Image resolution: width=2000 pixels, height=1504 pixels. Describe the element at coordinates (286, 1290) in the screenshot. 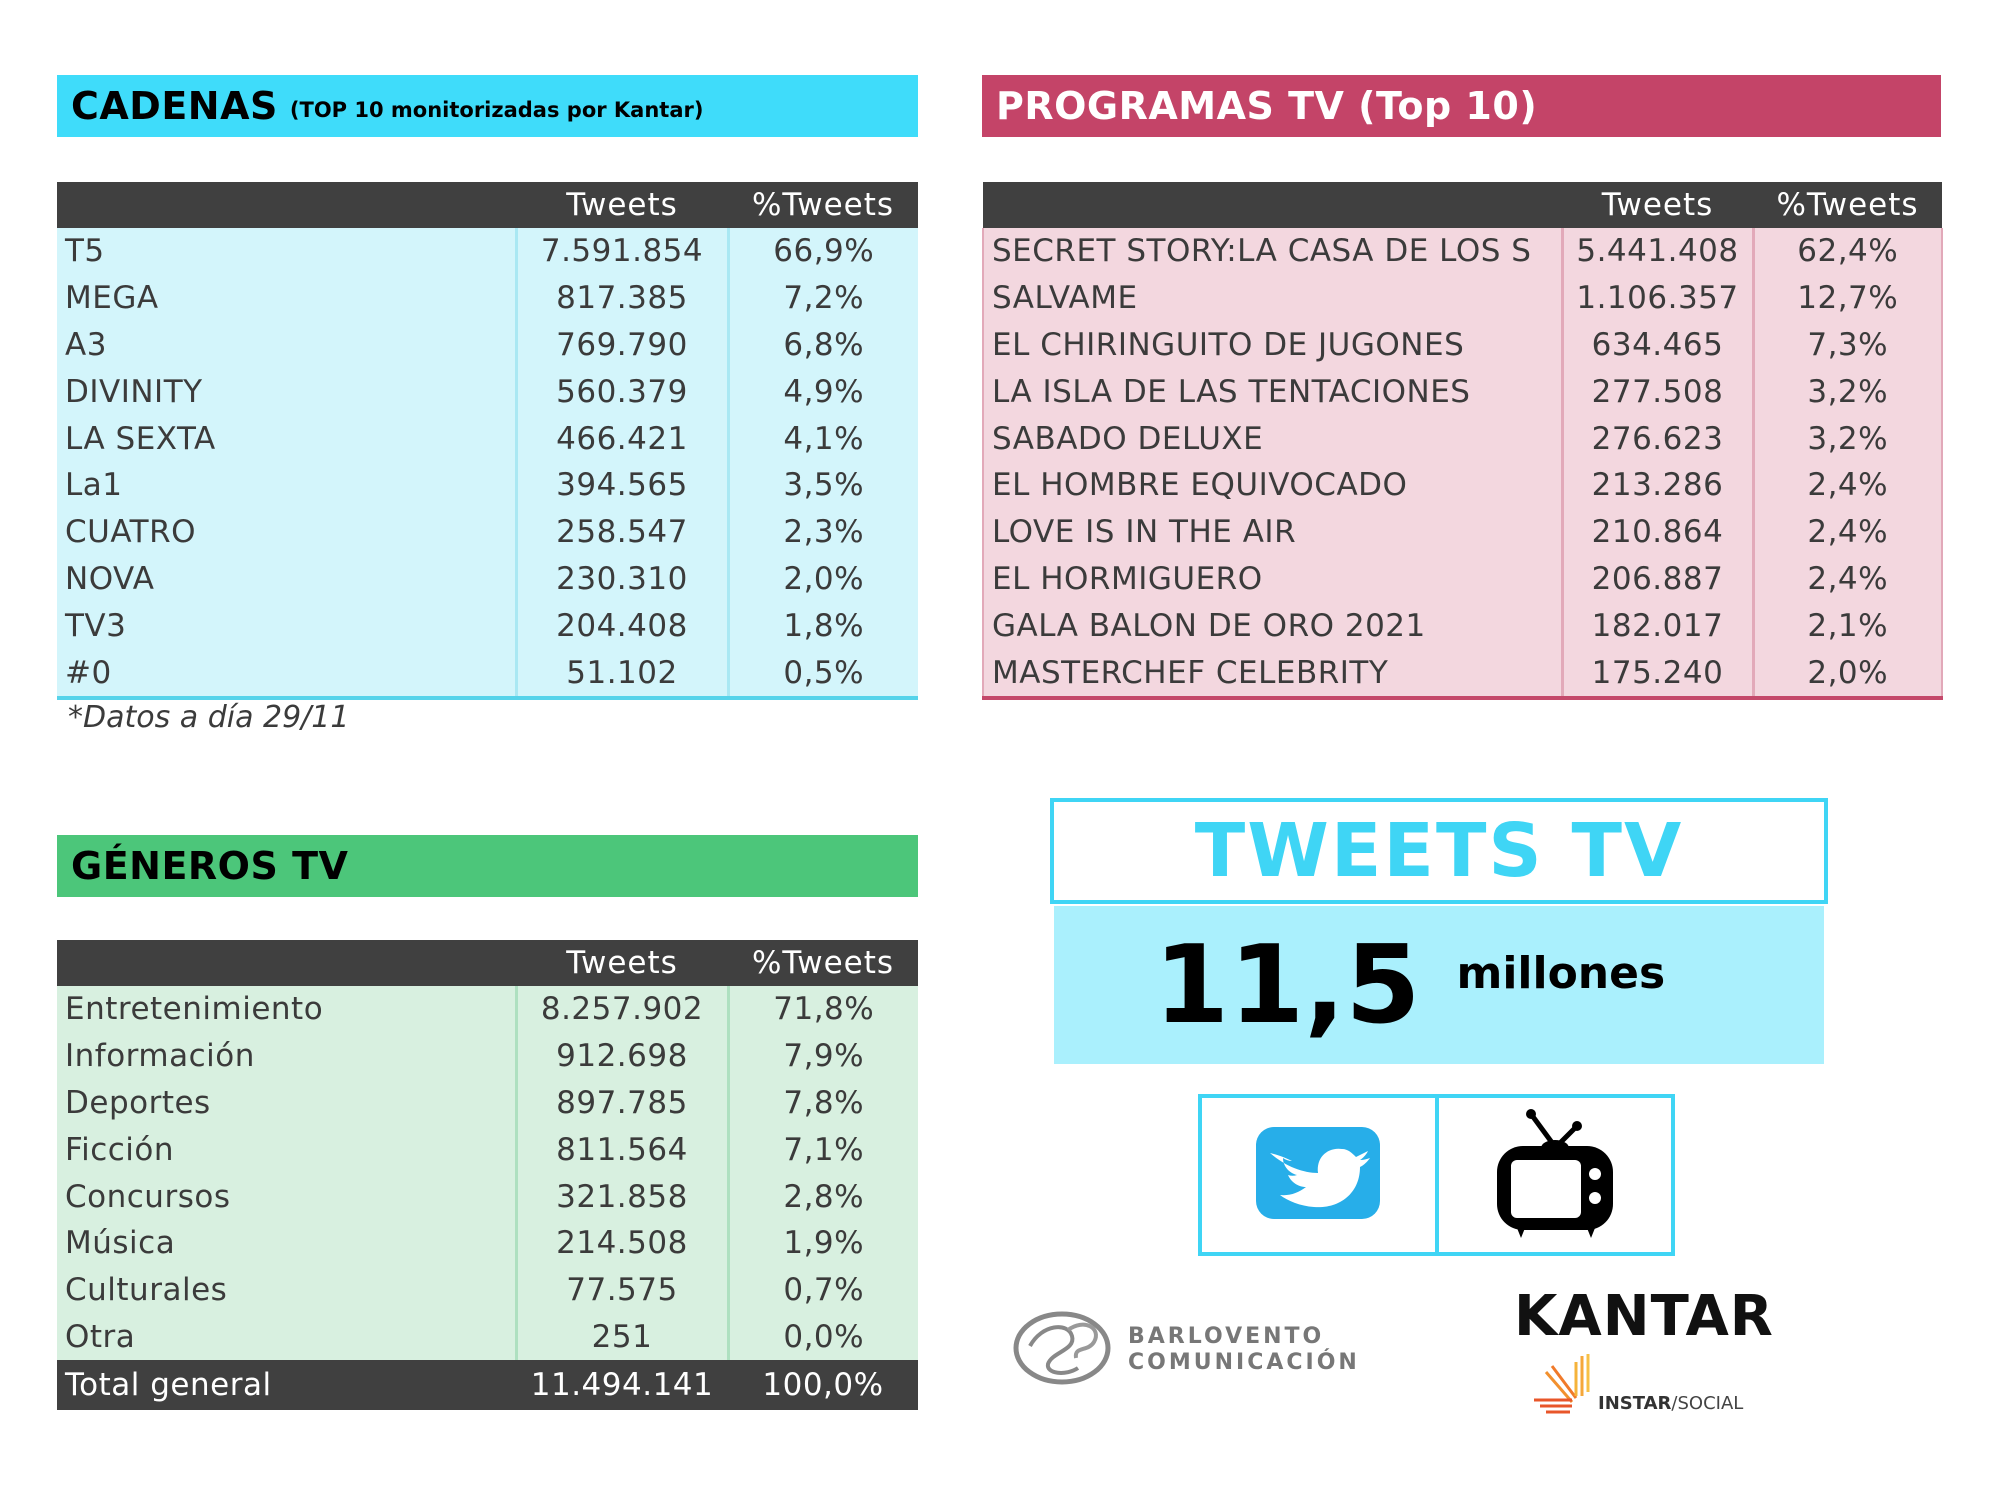

I see `genre-name: Culturales` at that location.